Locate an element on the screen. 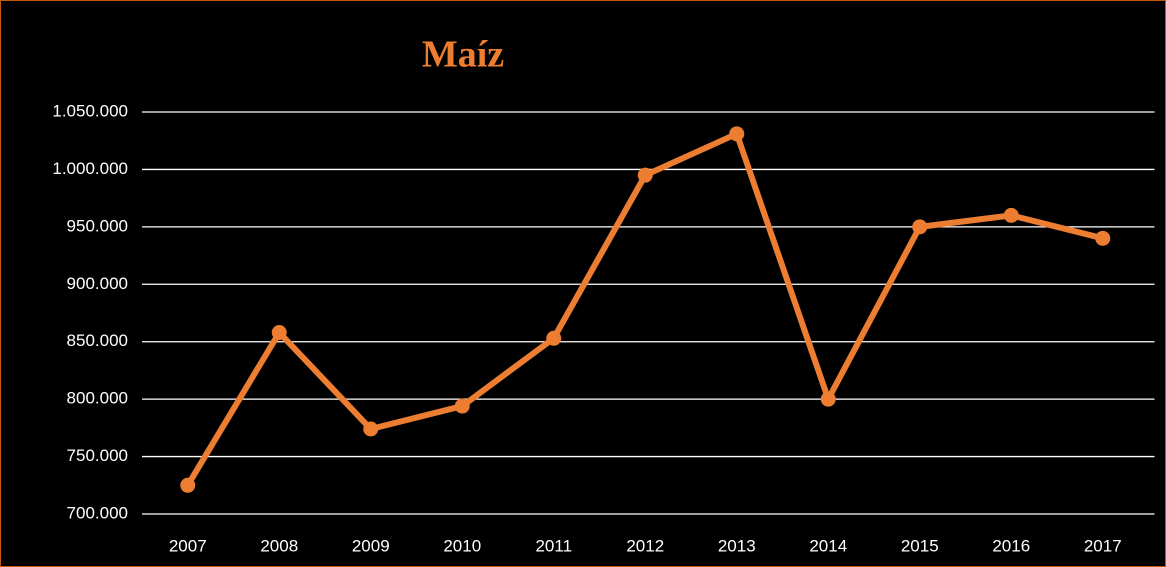 The height and width of the screenshot is (567, 1166). x-tick-label: 2013 is located at coordinates (737, 545).